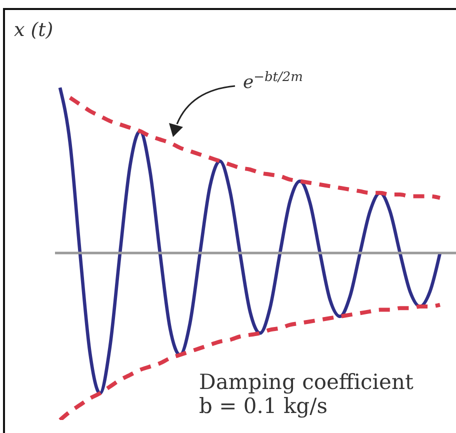  I want to click on annotation: b = 0.1 kg/s, so click(263, 406).